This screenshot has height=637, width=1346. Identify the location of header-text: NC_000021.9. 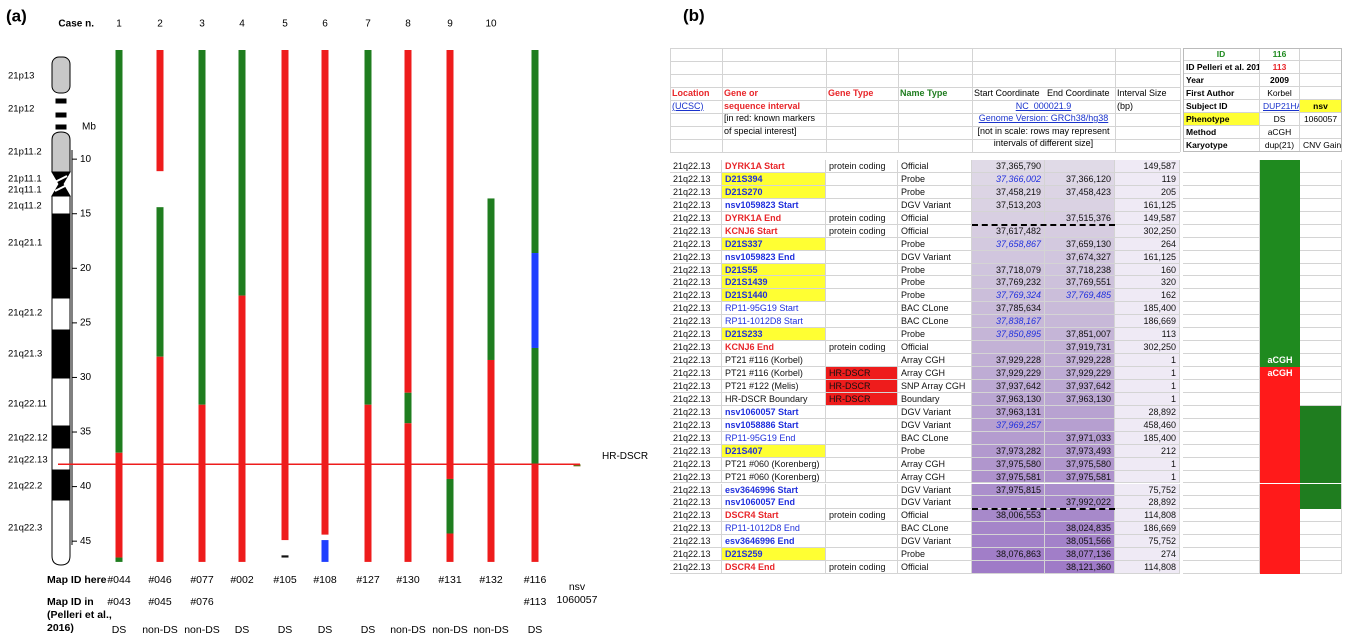
(1043, 105).